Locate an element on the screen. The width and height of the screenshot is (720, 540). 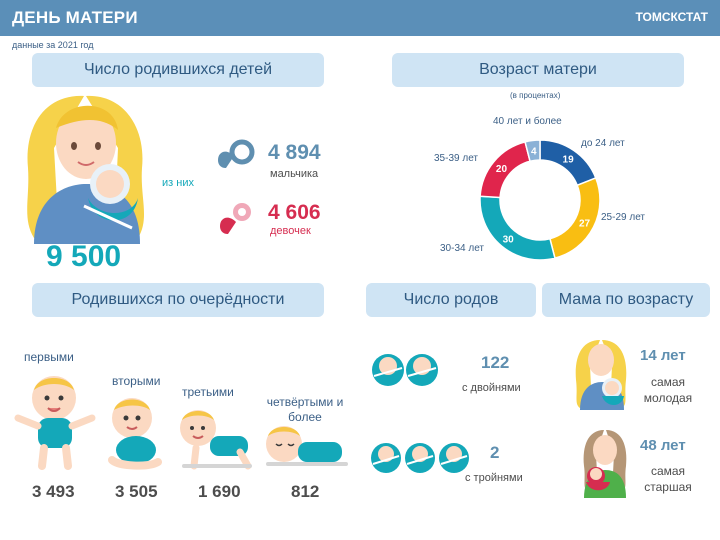
order-value-fourth: 812 is located at coordinates (305, 491).